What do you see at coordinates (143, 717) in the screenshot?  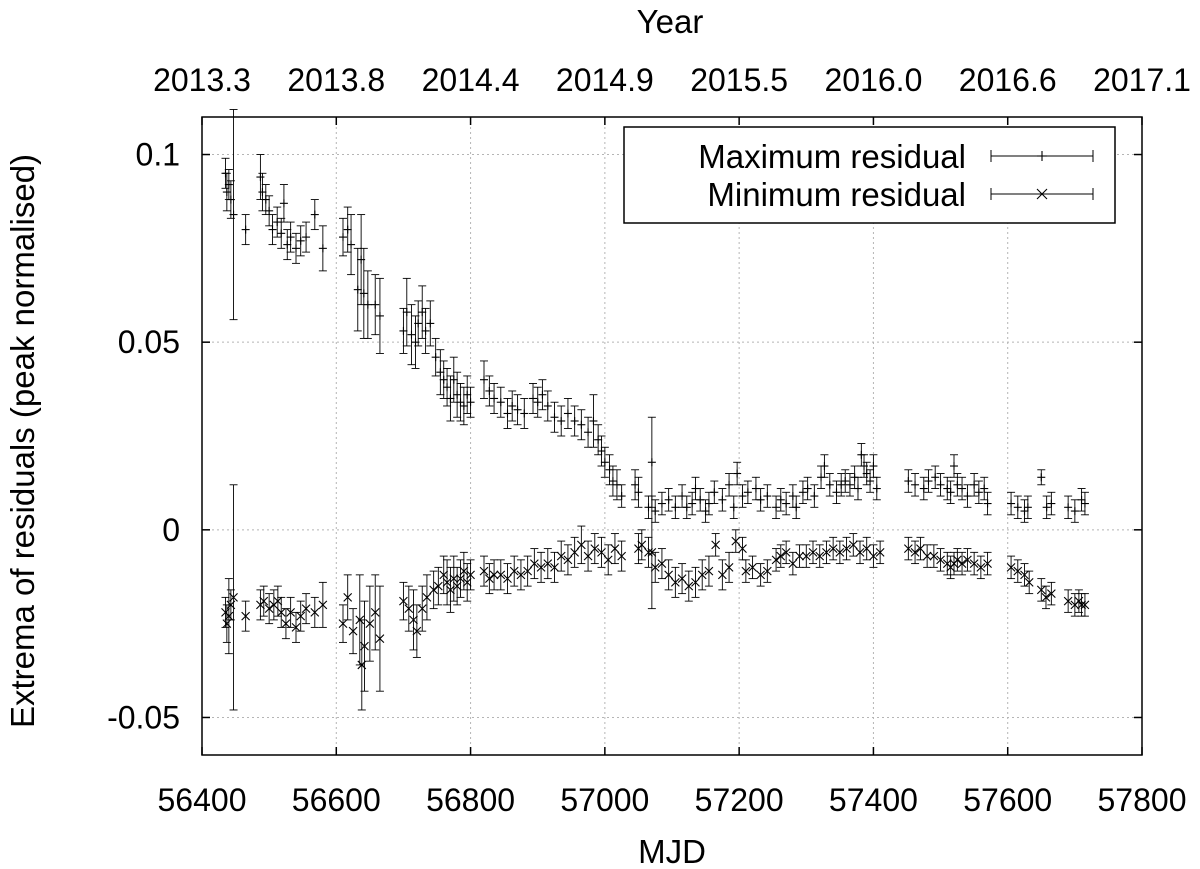 I see `y-tick-label: -0.05` at bounding box center [143, 717].